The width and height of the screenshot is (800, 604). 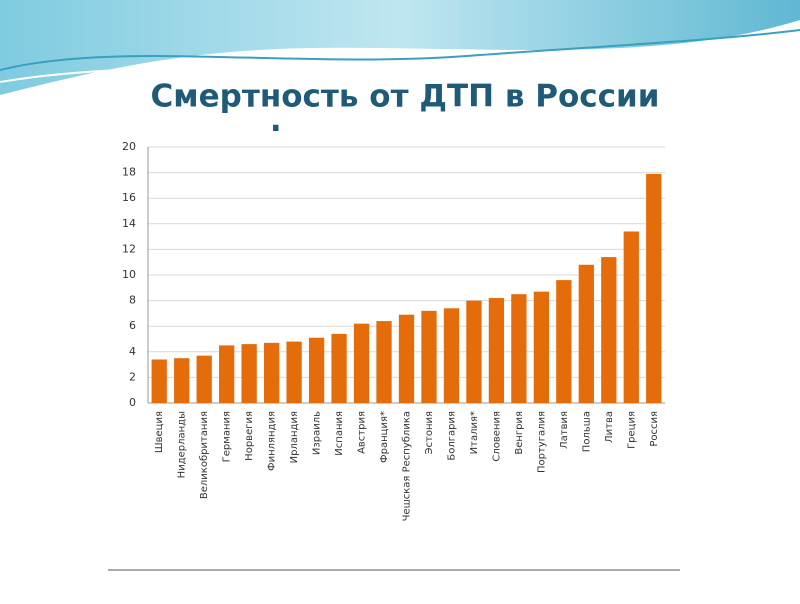 I want to click on x-tick-label: Греция, so click(x=631, y=430).